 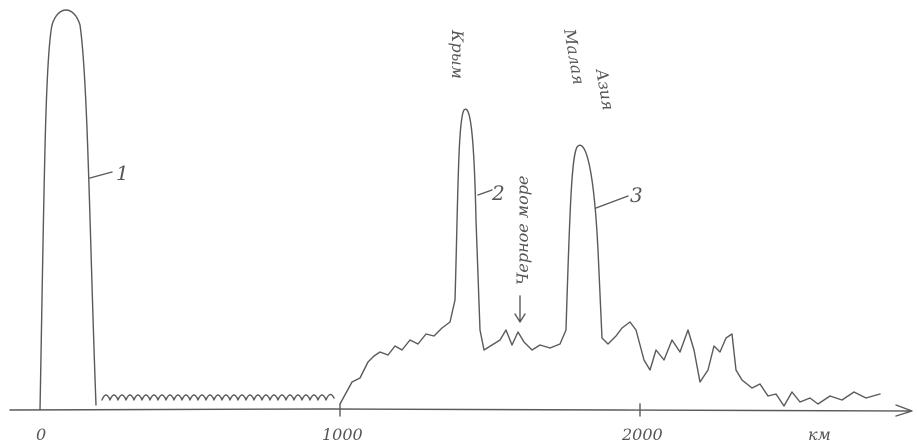 I want to click on profile-plain, so click(x=218, y=397).